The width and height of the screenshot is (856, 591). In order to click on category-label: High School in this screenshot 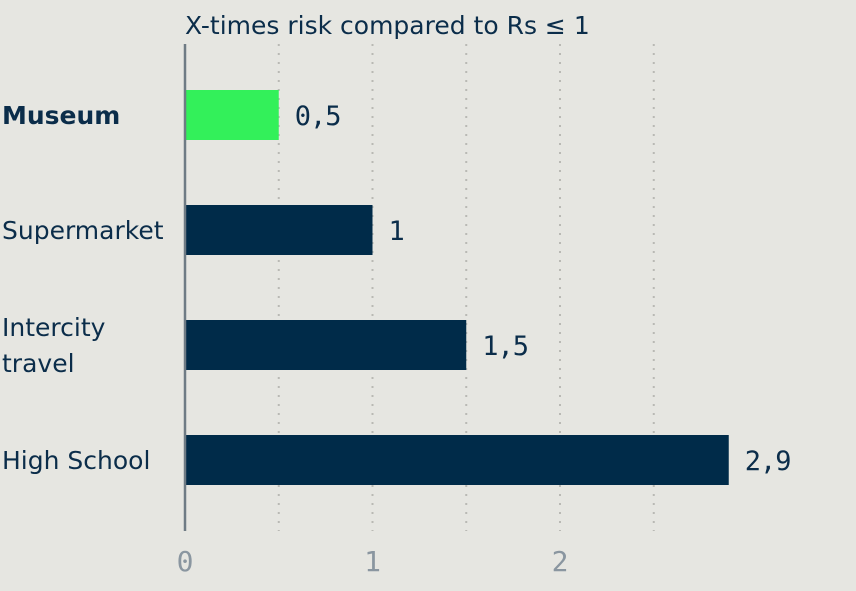, I will do `click(76, 460)`.